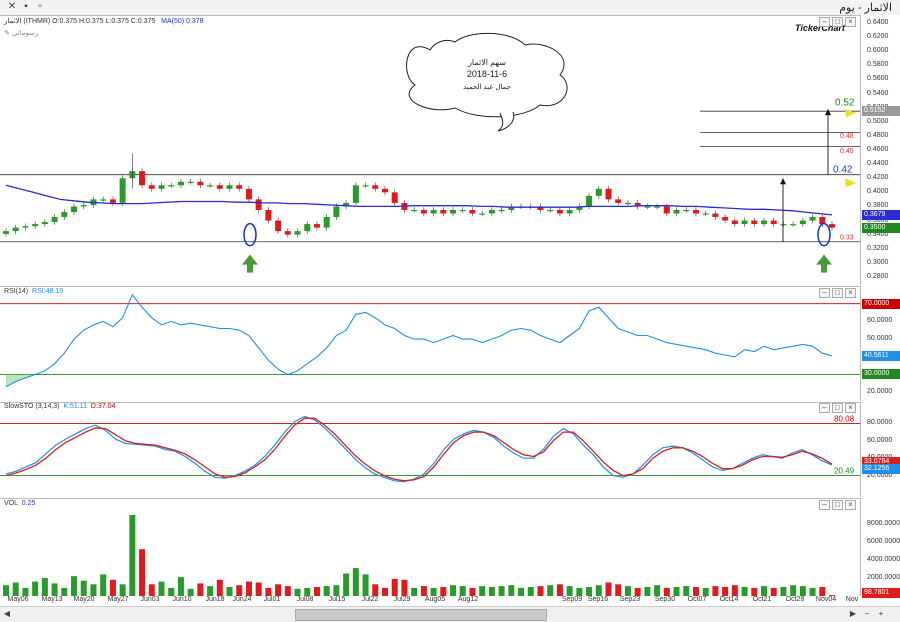  Describe the element at coordinates (7, 613) in the screenshot. I see `scroll-left-icon: ◀` at that location.